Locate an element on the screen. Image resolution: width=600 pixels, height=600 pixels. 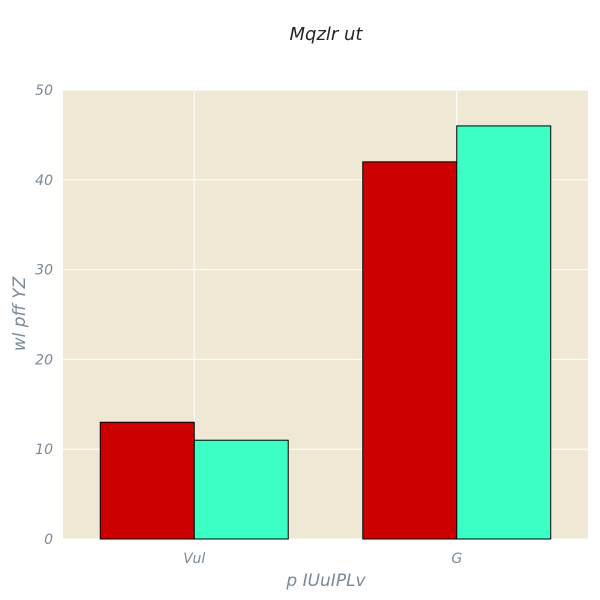
y-tick-label: 40 is located at coordinates (44, 181).